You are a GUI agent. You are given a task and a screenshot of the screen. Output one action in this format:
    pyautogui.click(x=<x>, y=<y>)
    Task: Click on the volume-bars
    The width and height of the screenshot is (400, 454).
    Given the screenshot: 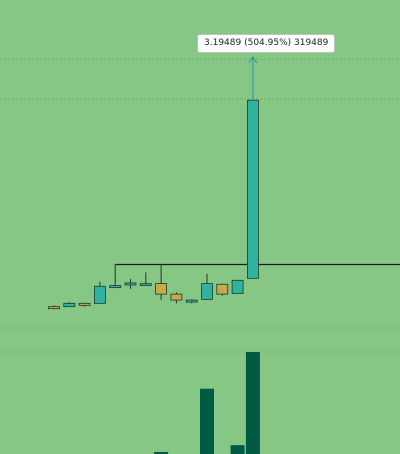 What is the action you would take?
    pyautogui.click(x=207, y=403)
    